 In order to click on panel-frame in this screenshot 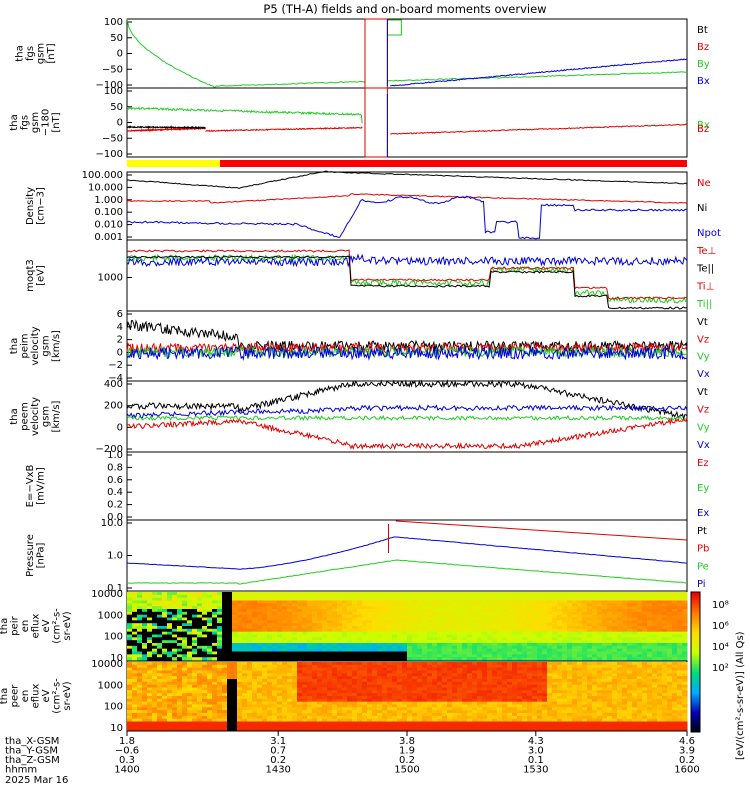, I will do `click(407, 486)`.